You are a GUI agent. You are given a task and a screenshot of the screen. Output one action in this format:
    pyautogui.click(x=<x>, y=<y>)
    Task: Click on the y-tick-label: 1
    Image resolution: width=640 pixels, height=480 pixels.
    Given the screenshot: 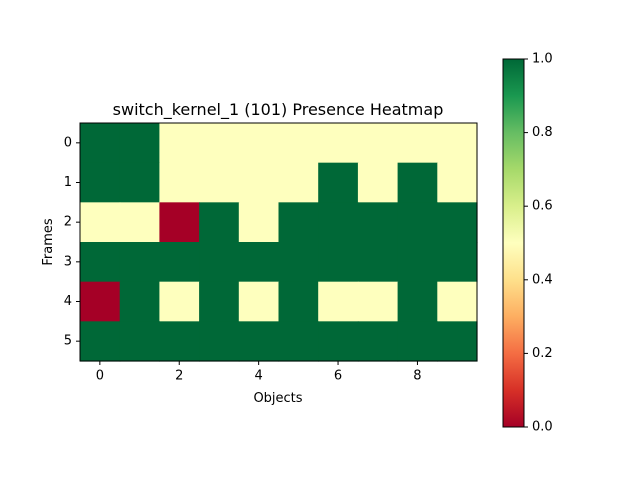 What is the action you would take?
    pyautogui.click(x=68, y=182)
    